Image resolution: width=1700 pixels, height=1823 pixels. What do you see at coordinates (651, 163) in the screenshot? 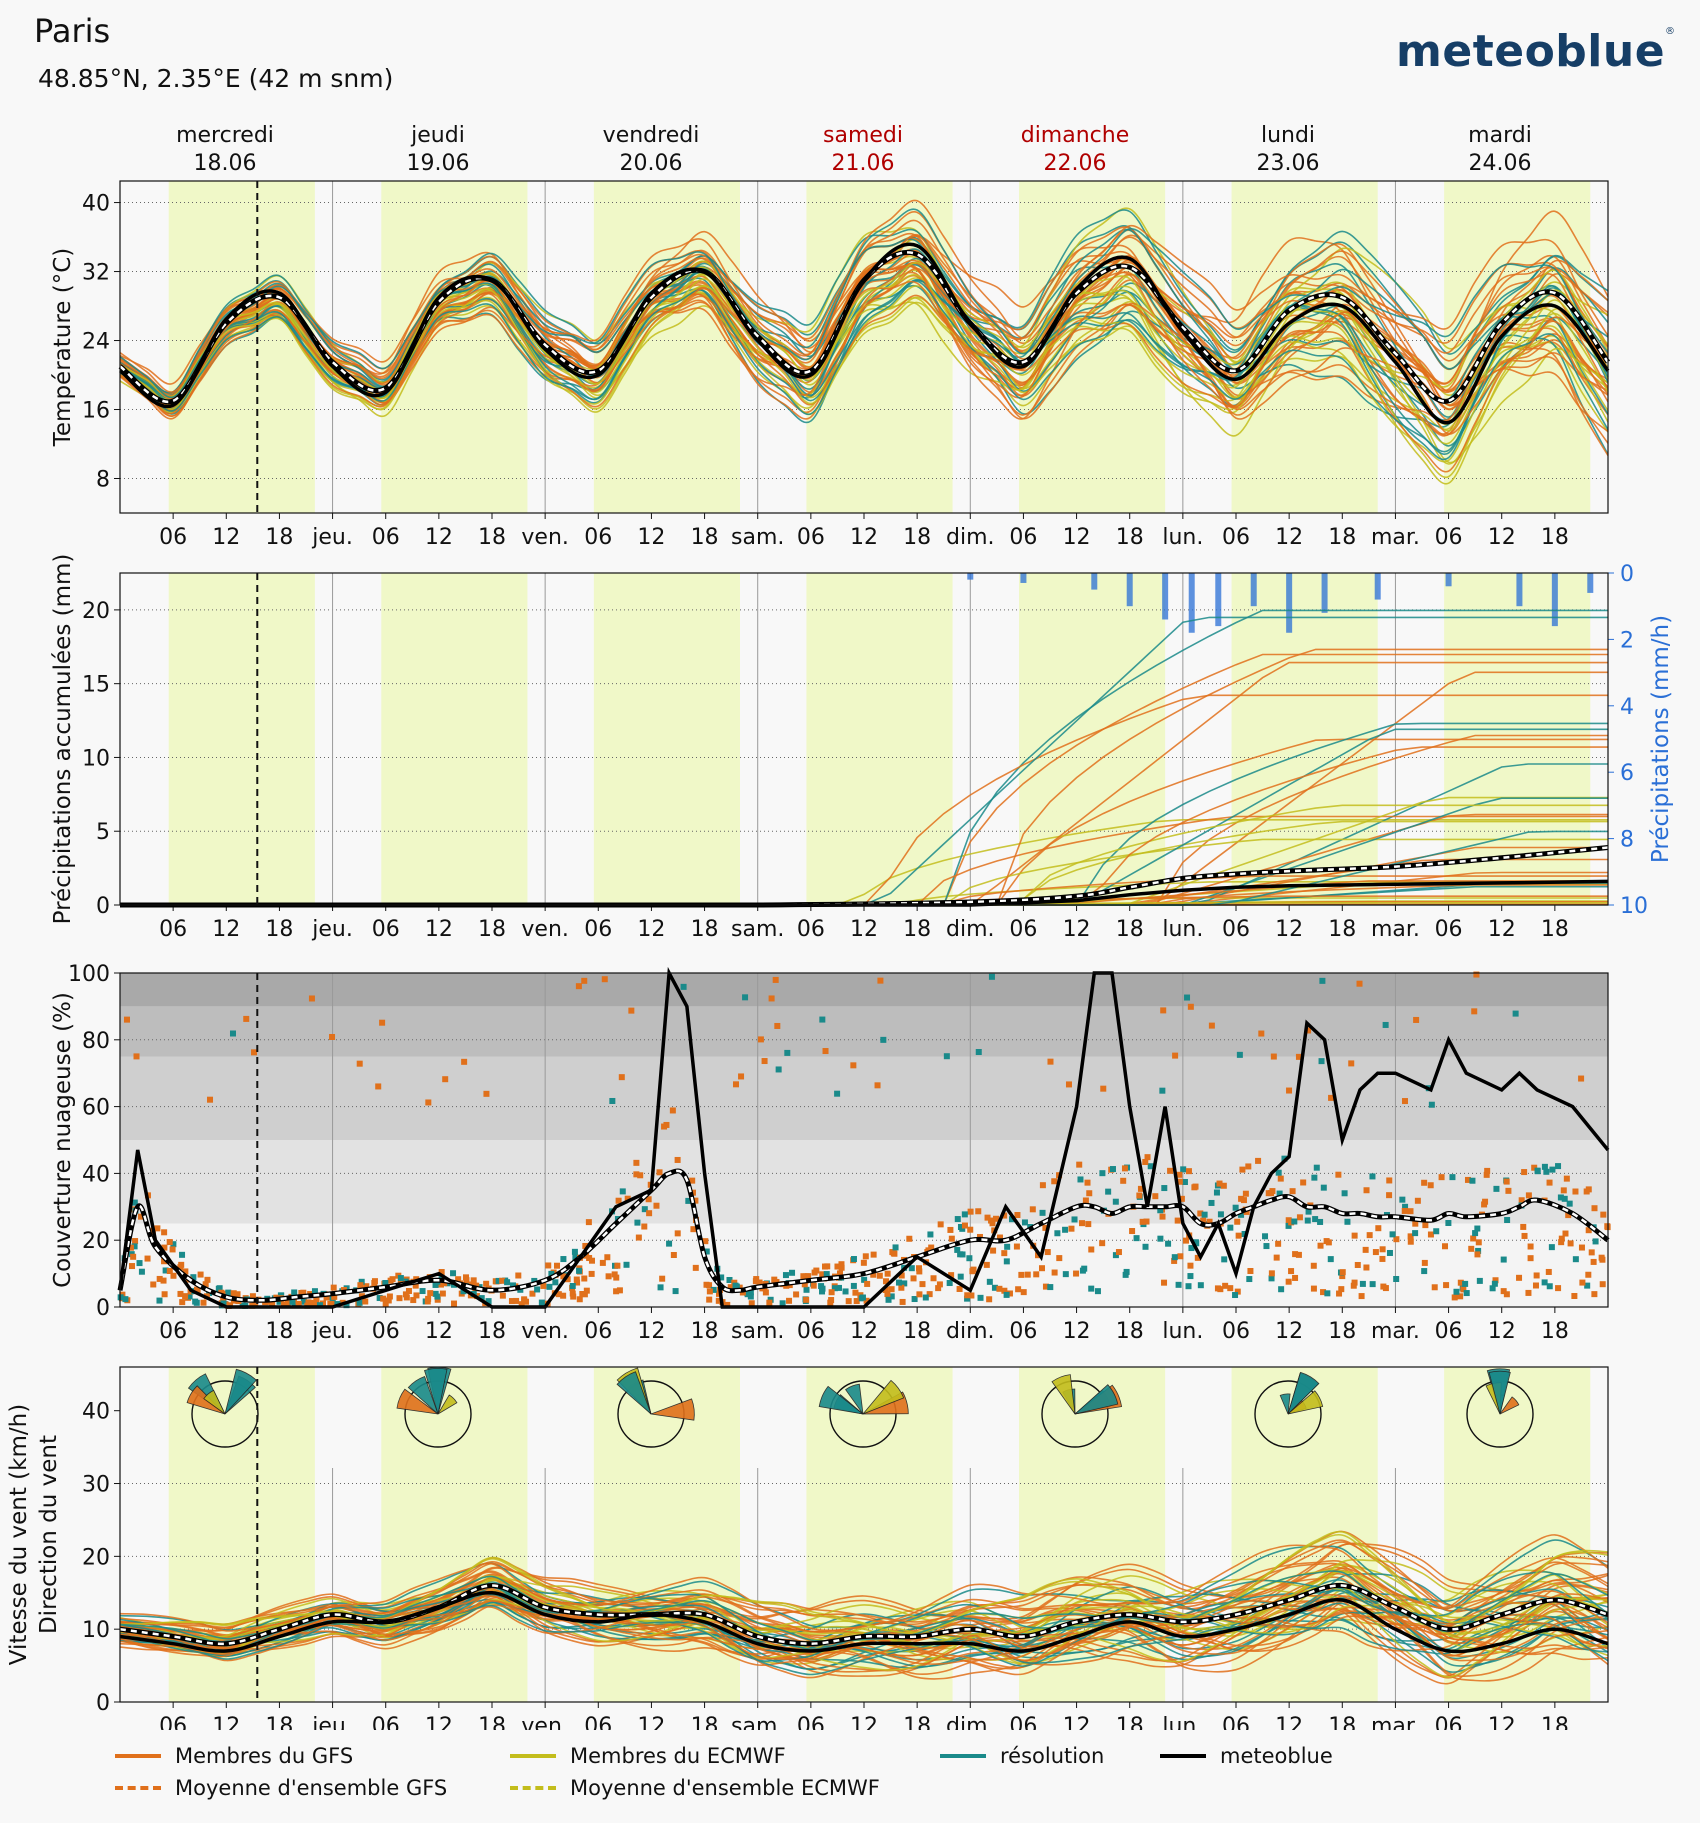
I see `day-date-2: 20.06` at bounding box center [651, 163].